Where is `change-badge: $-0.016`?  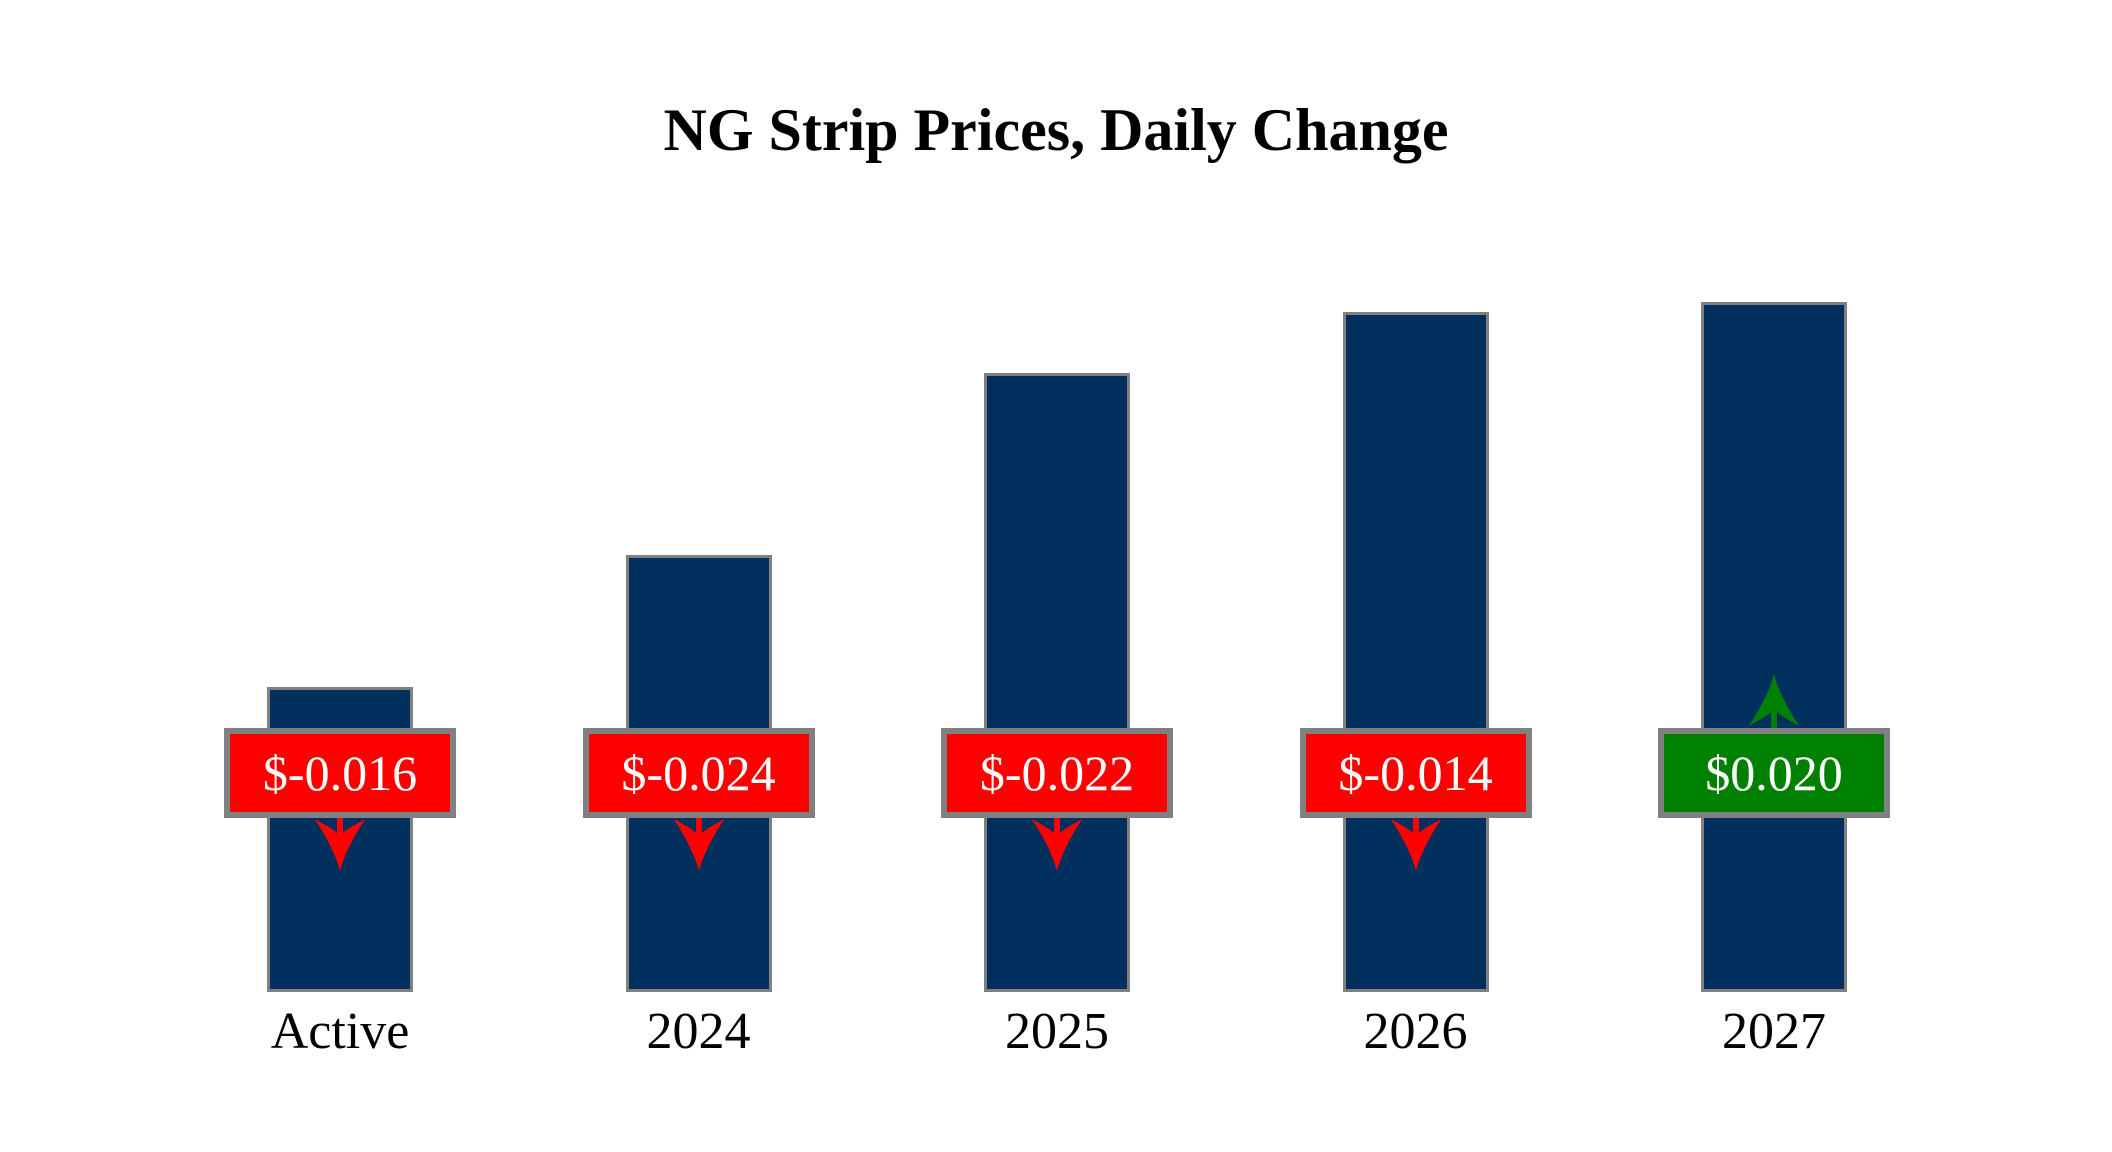
change-badge: $-0.016 is located at coordinates (340, 773).